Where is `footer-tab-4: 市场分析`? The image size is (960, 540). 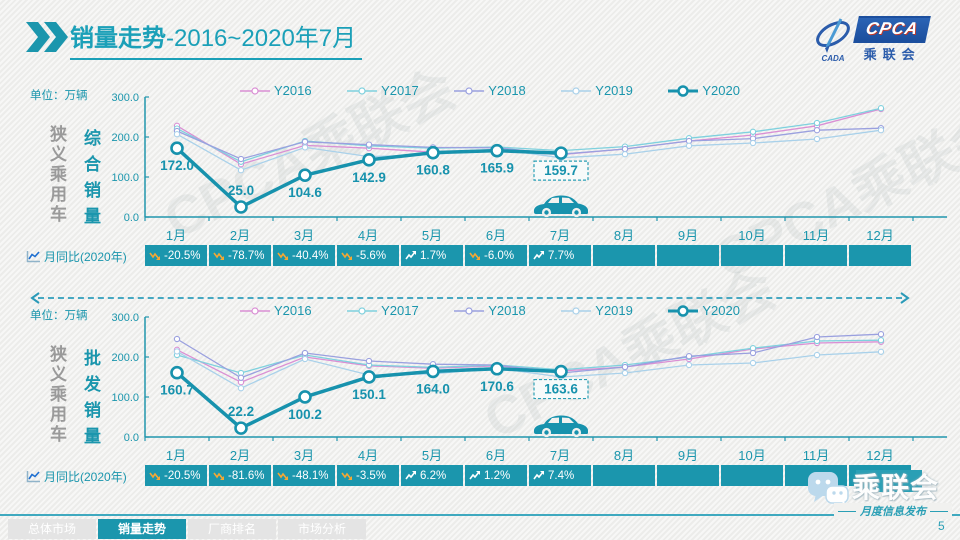 footer-tab-4: 市场分析 is located at coordinates (322, 529).